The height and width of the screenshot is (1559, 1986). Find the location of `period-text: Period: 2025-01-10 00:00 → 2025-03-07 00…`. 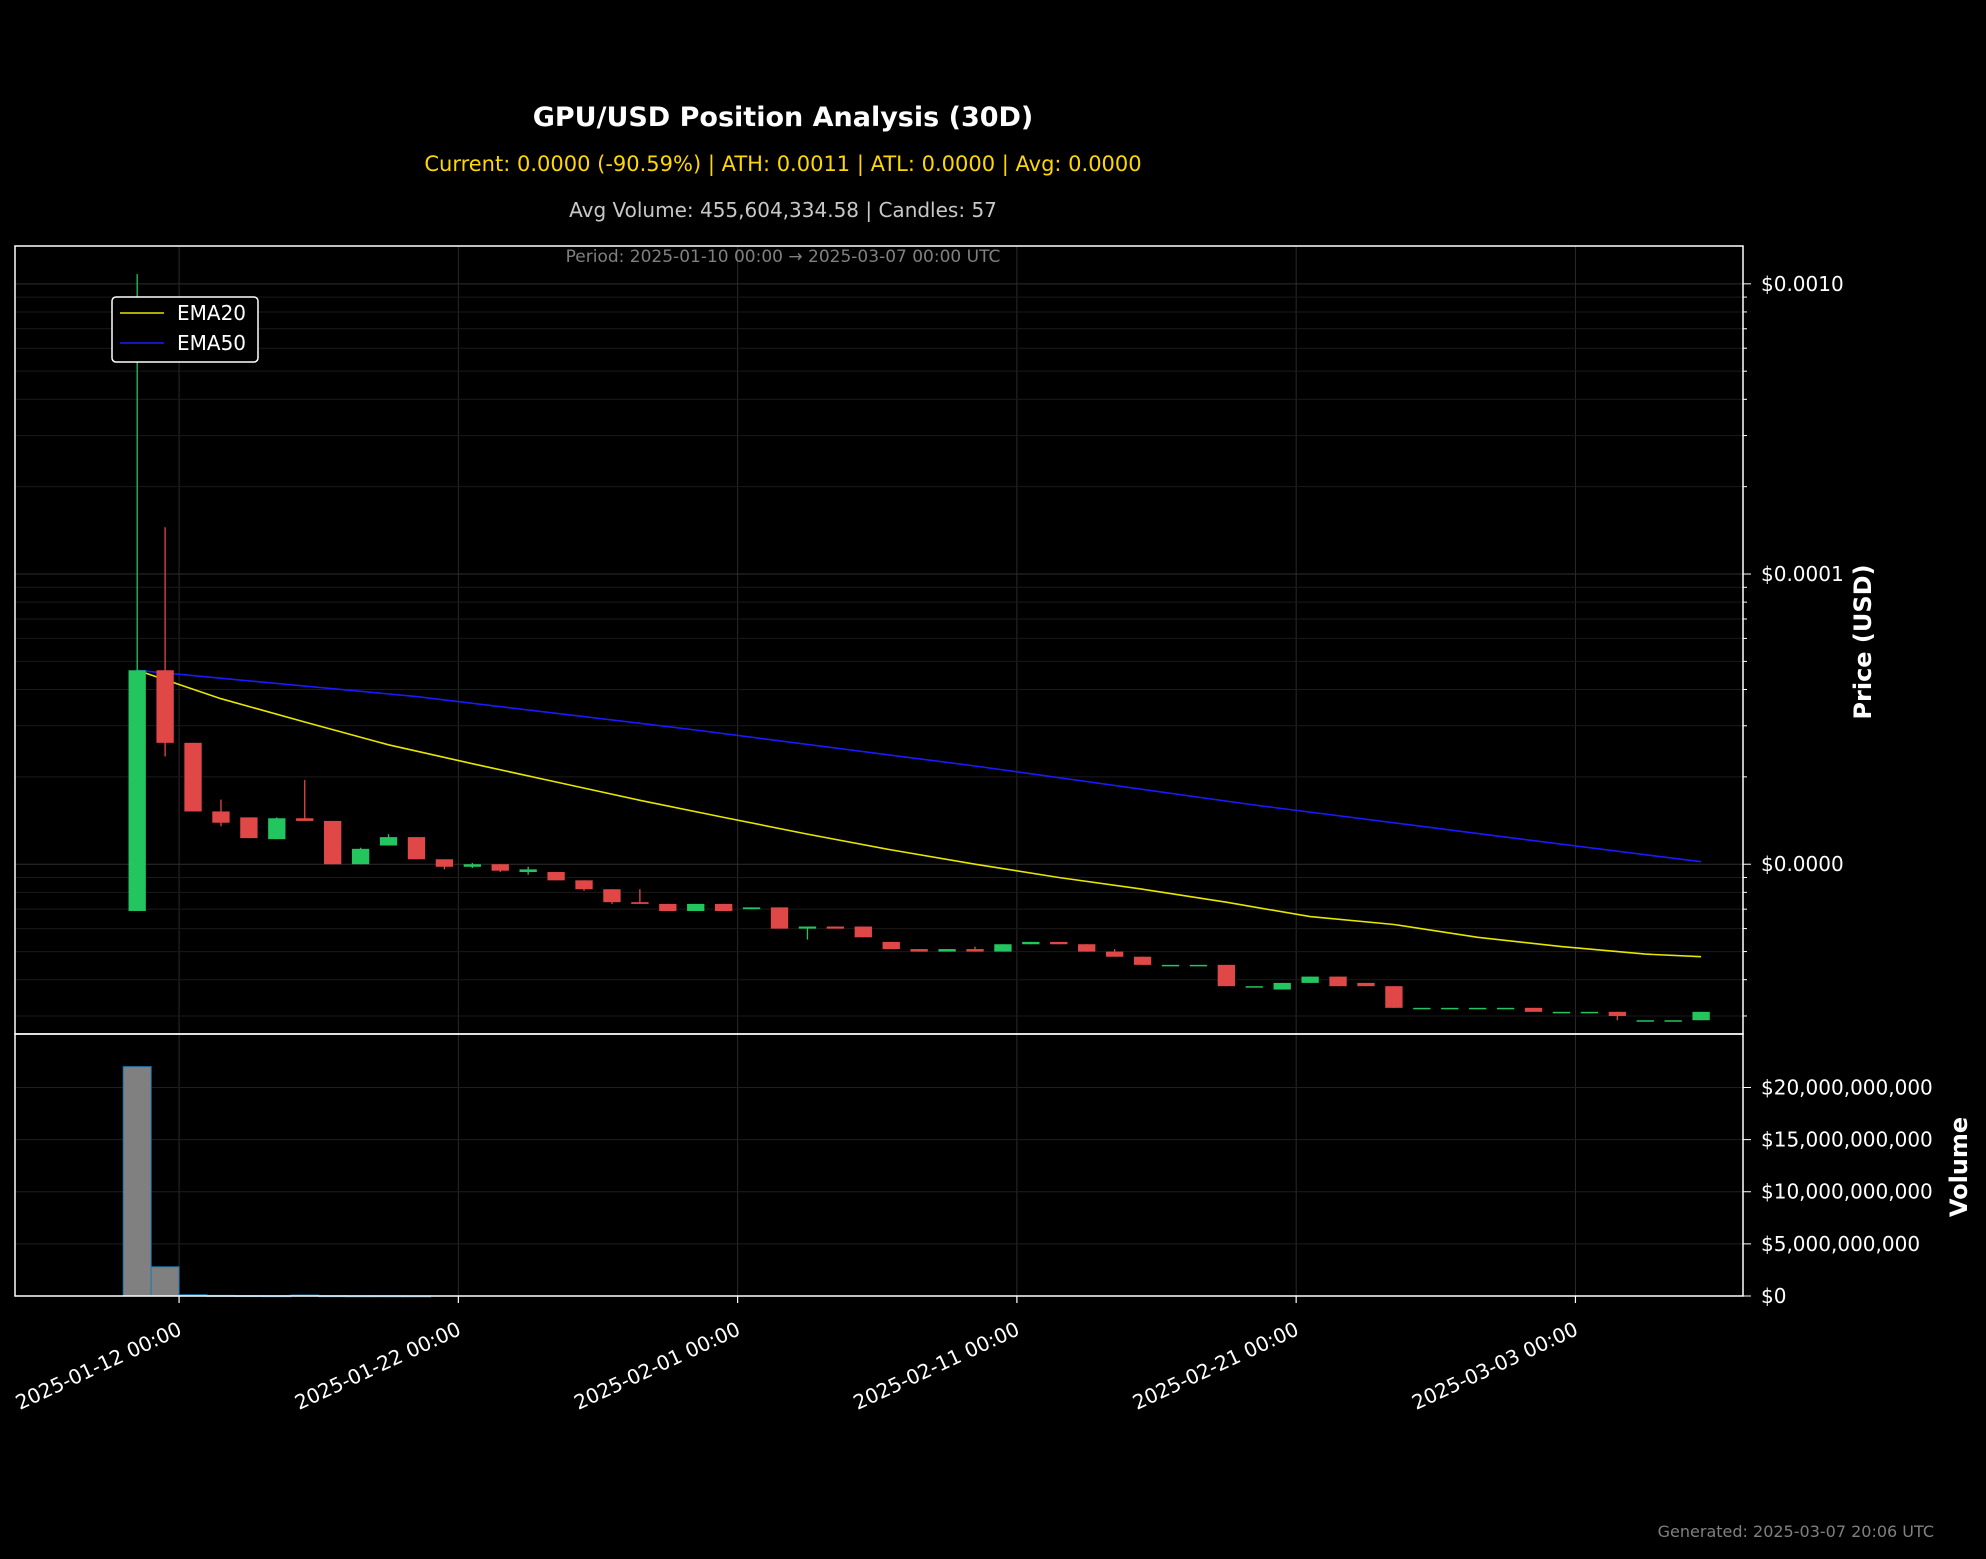

period-text: Period: 2025-01-10 00:00 → 2025-03-07 00… is located at coordinates (783, 257).